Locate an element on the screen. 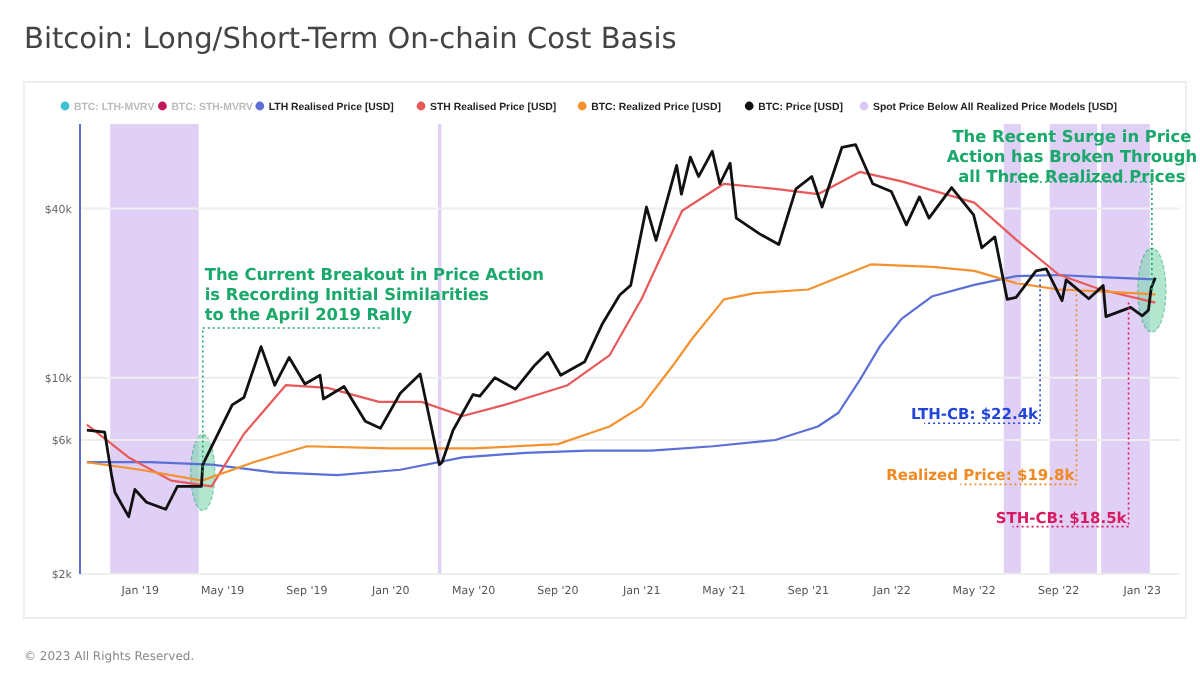 The image size is (1200, 692). chart-title: Bitcoin: Long/Short-Term On-chain Cost Basis is located at coordinates (350, 40).